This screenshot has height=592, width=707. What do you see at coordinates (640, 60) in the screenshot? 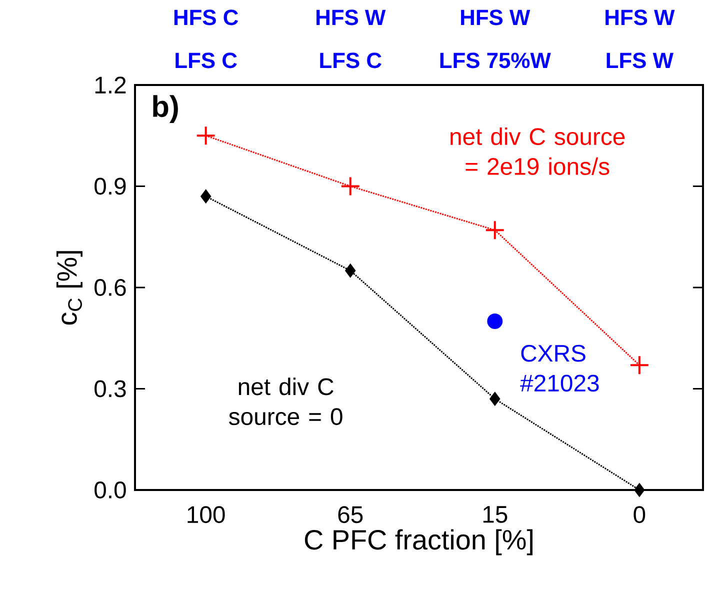
I see `text: LFS W` at bounding box center [640, 60].